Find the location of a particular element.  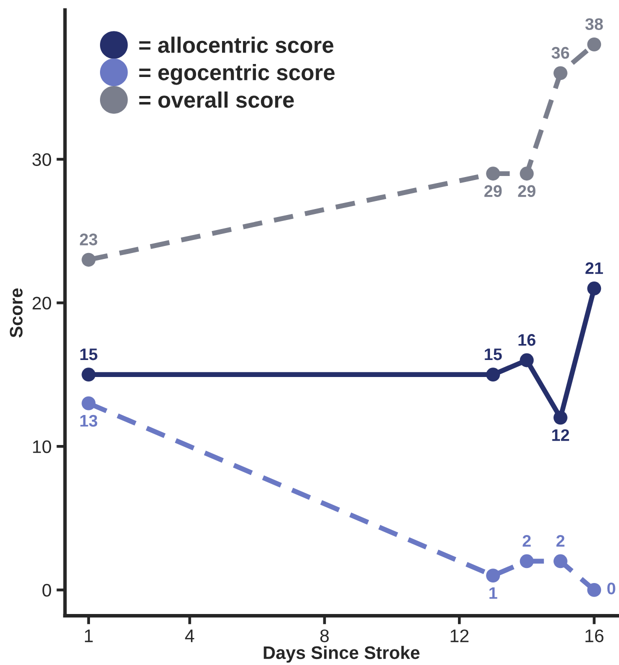

y-axis-title: Score is located at coordinates (16, 313).